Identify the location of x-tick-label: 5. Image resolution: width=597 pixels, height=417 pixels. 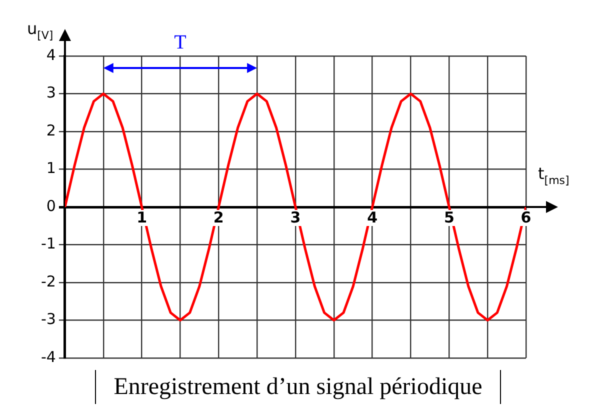
(449, 217).